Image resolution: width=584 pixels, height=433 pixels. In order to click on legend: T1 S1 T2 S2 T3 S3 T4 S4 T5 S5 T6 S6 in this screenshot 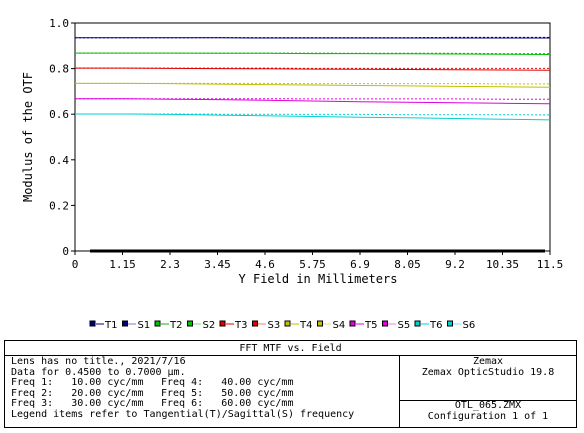, I will do `click(282, 325)`.